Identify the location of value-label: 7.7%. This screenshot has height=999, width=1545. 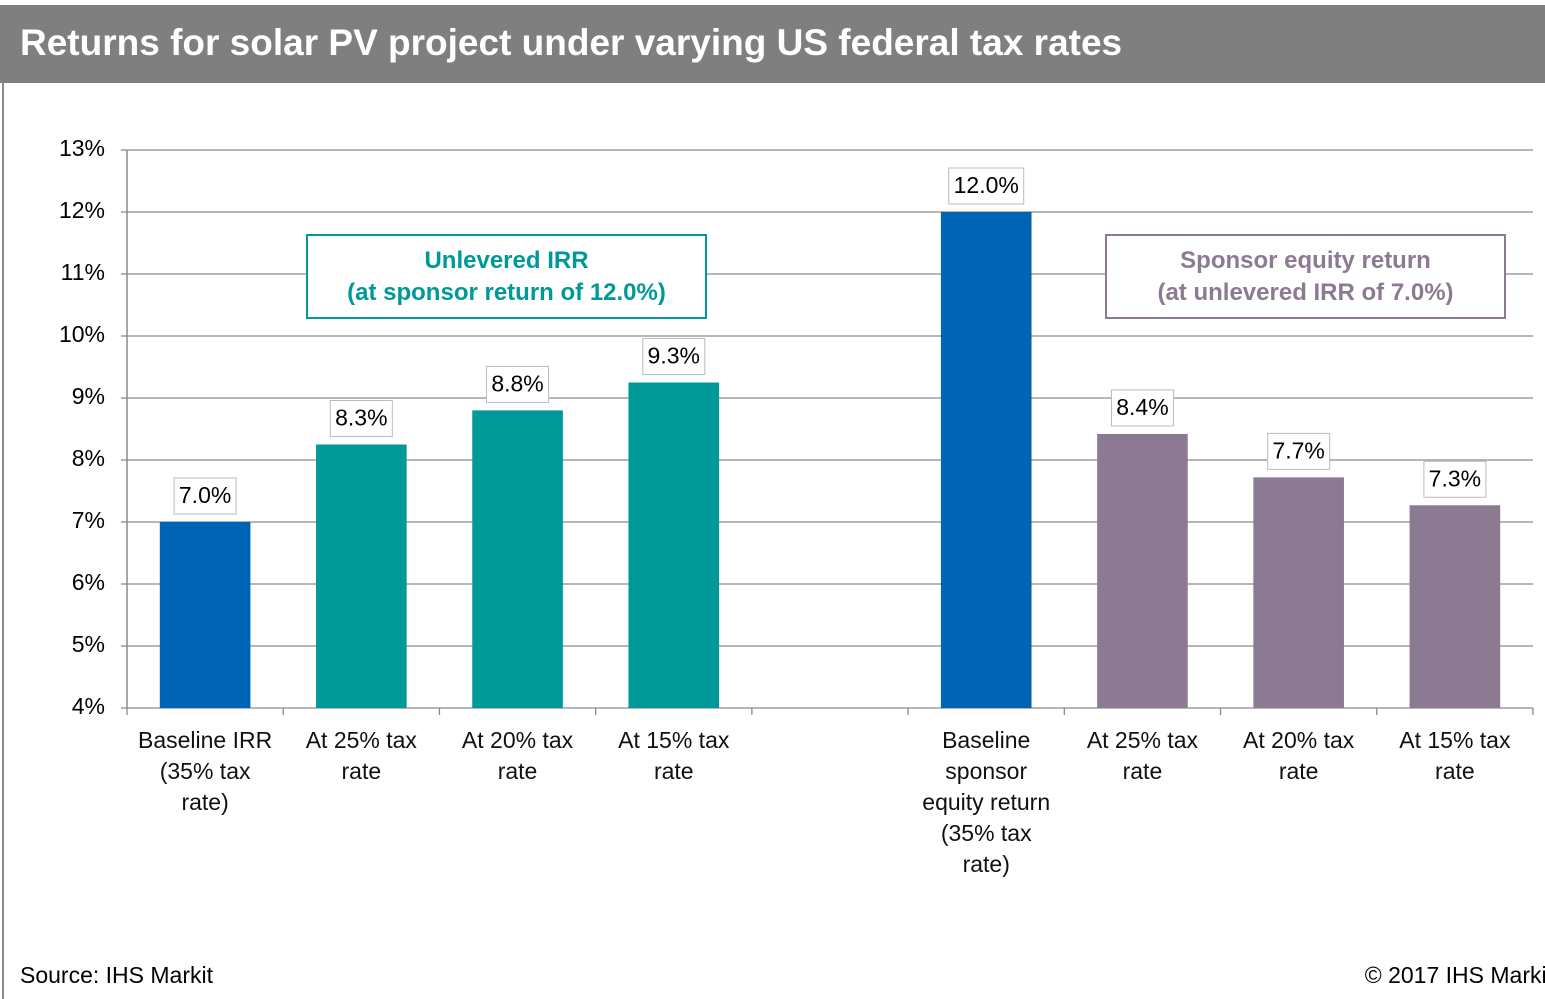
(1298, 450).